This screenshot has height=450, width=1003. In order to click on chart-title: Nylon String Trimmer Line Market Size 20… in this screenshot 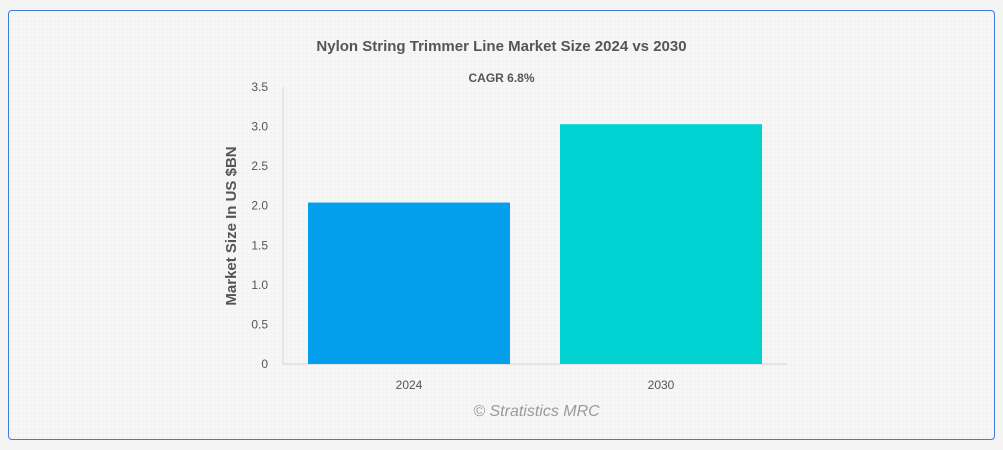, I will do `click(501, 46)`.